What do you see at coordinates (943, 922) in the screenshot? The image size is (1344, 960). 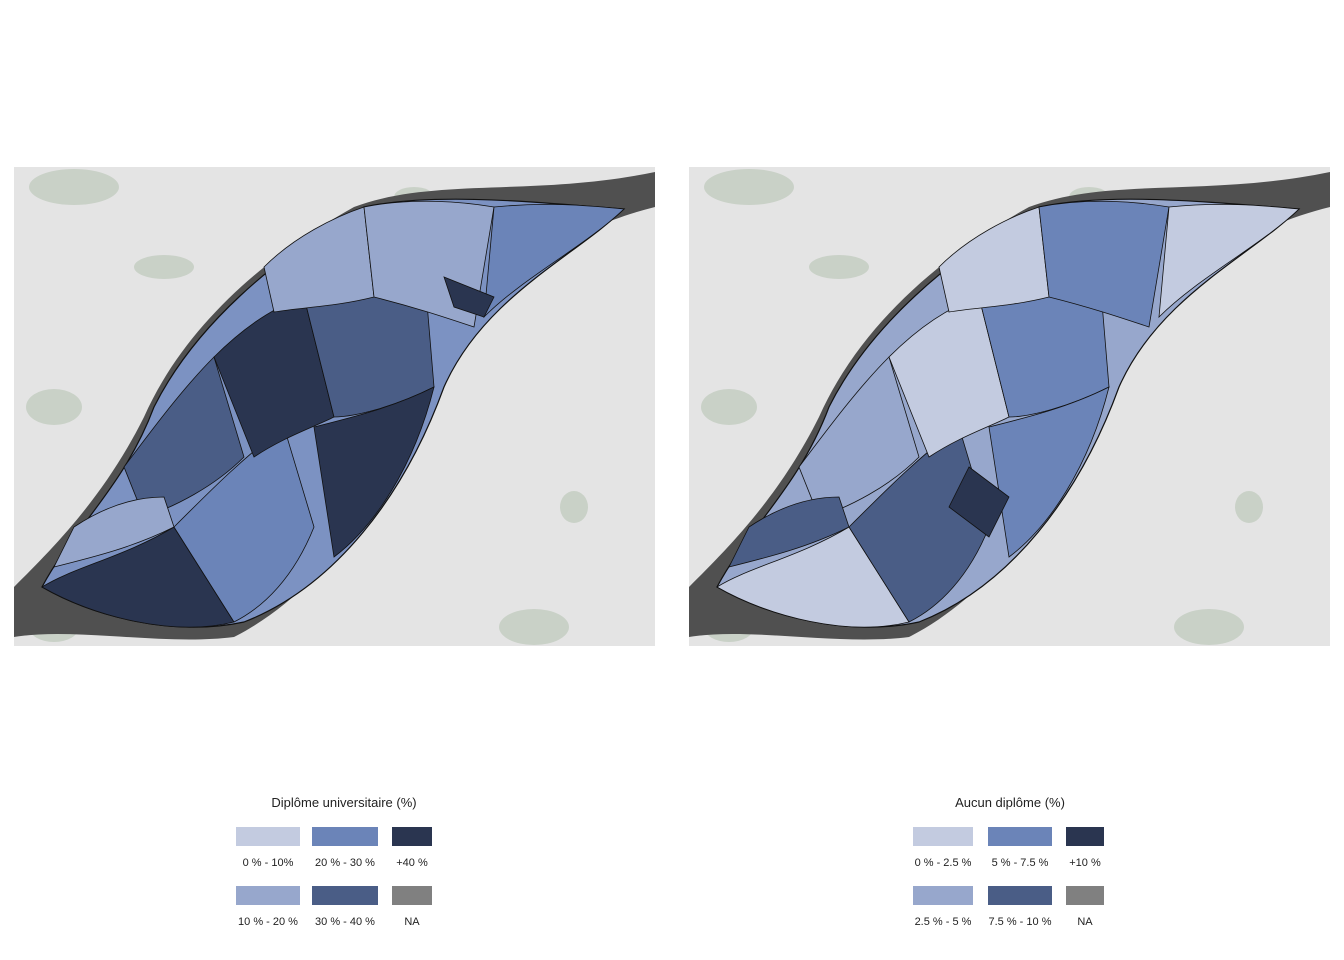 I see `legend-label: 2.5 % - 5 %` at bounding box center [943, 922].